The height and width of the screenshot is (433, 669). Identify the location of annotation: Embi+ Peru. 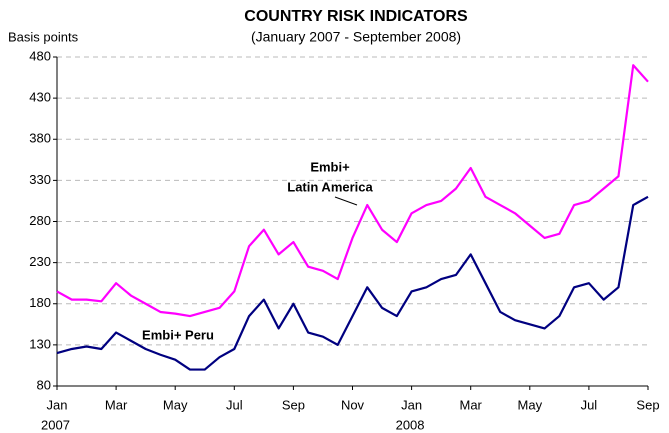
(178, 334).